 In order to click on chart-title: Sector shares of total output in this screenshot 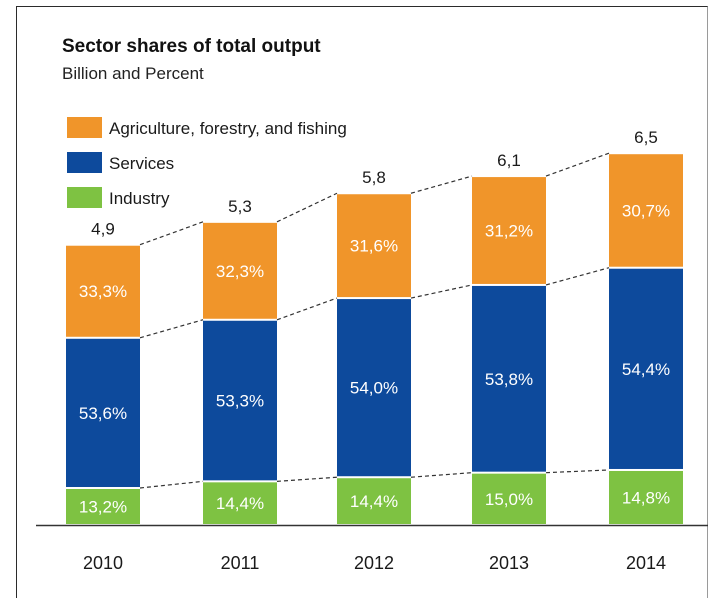, I will do `click(191, 46)`.